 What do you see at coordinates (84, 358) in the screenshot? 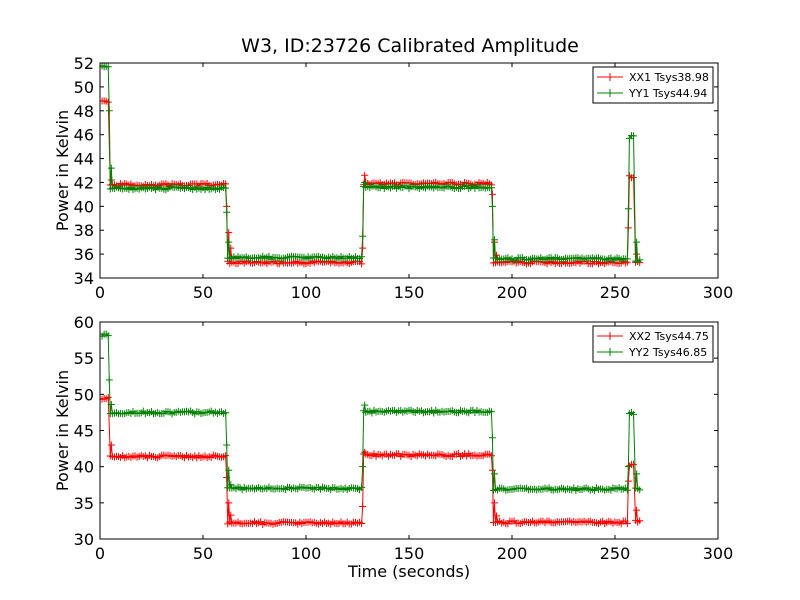
I see `y-tick-label: 55` at bounding box center [84, 358].